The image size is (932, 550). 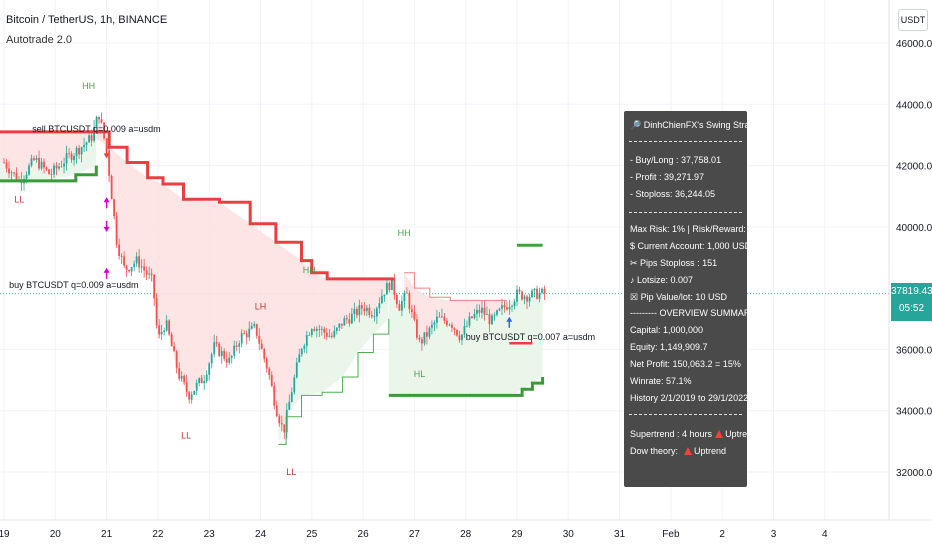 I want to click on time-tick-label: 24, so click(x=261, y=534).